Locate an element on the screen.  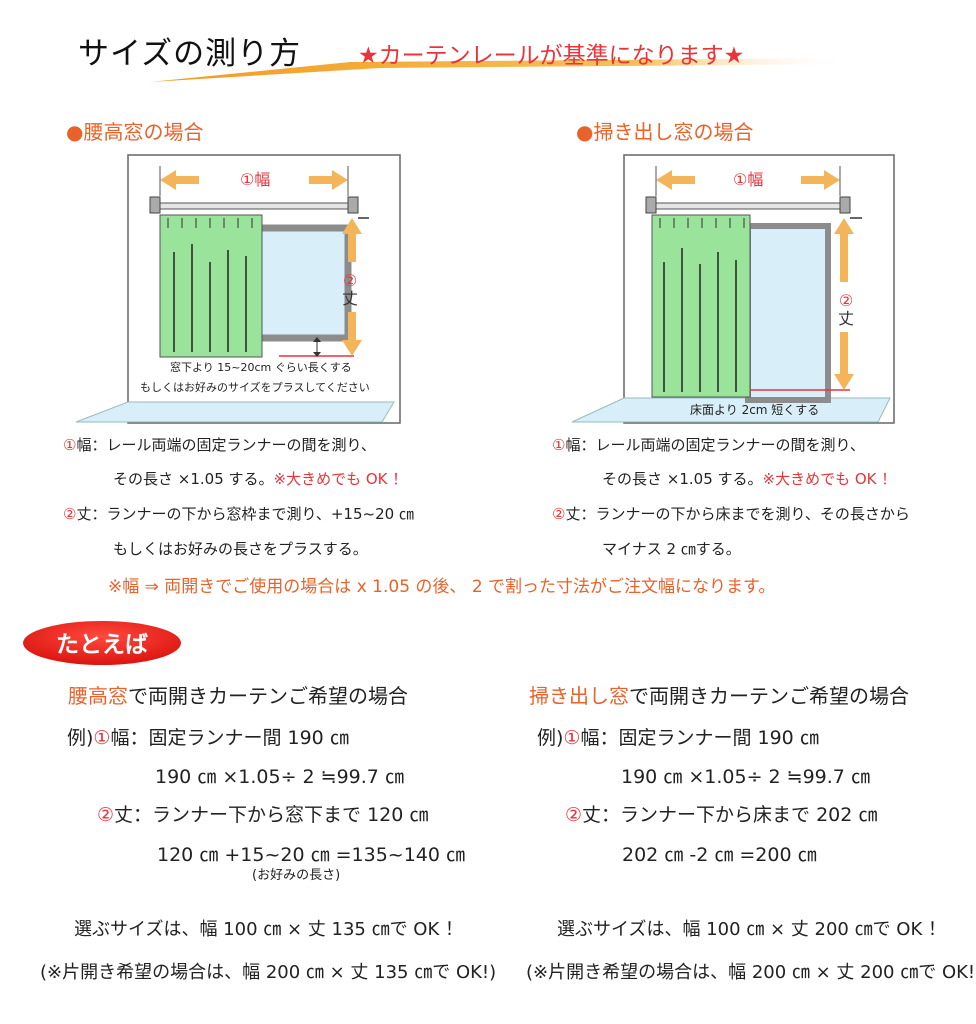
left-desc-3: ②丈：ランナーの下から窓枠まで測り、+15~20 ㎝ is located at coordinates (238, 514).